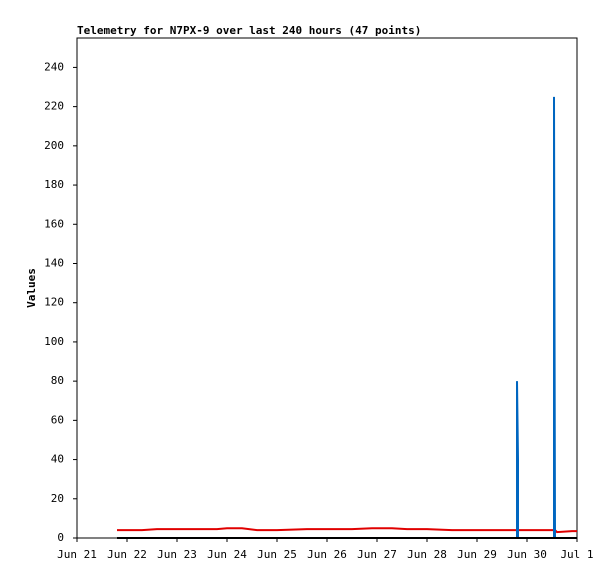 This screenshot has width=615, height=579. Describe the element at coordinates (54, 223) in the screenshot. I see `y-tick-label: 160` at that location.